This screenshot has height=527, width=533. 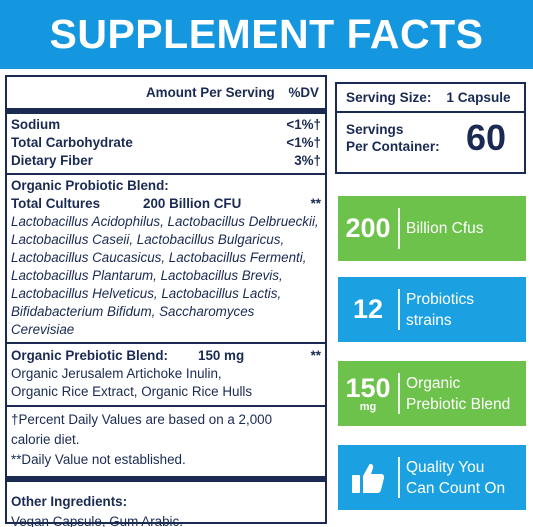 I want to click on thumbs-up-icon, so click(x=369, y=477).